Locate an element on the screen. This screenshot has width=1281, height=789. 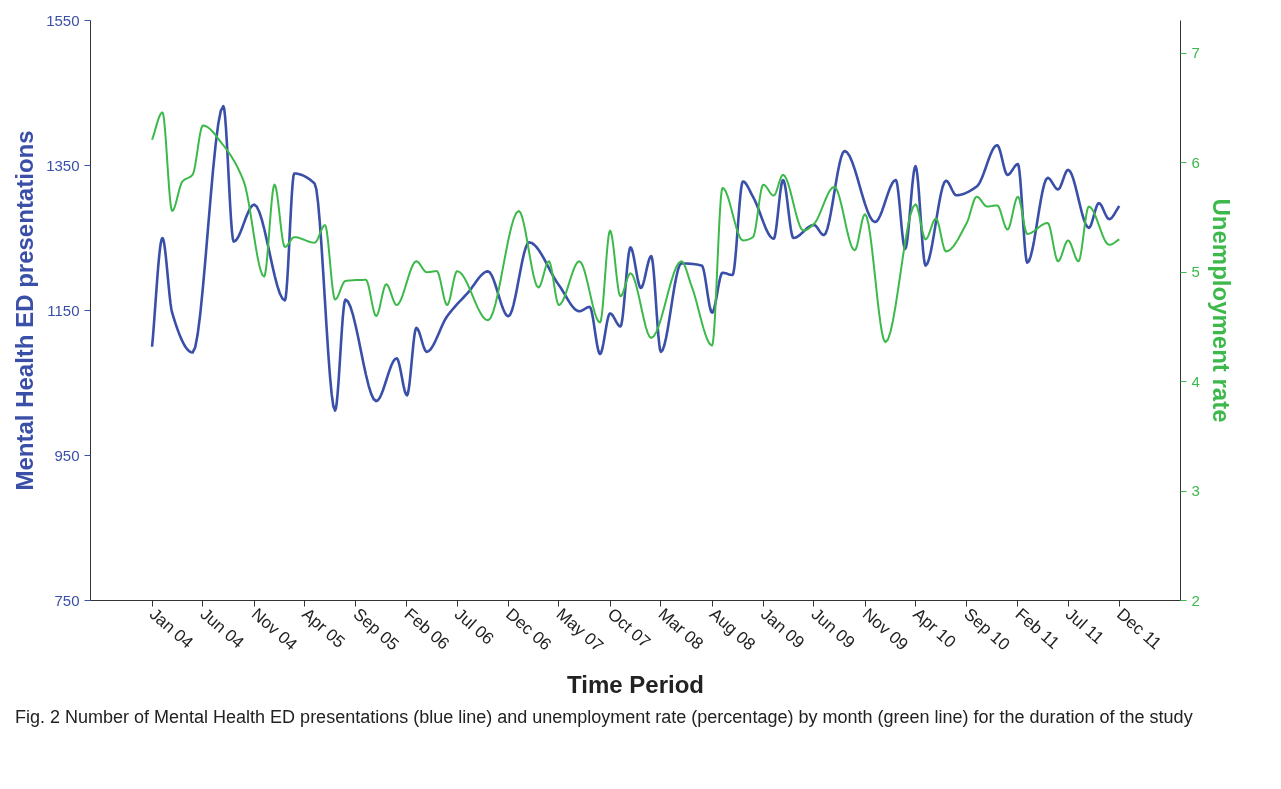
x-tick-label: Mar 08 is located at coordinates (680, 629).